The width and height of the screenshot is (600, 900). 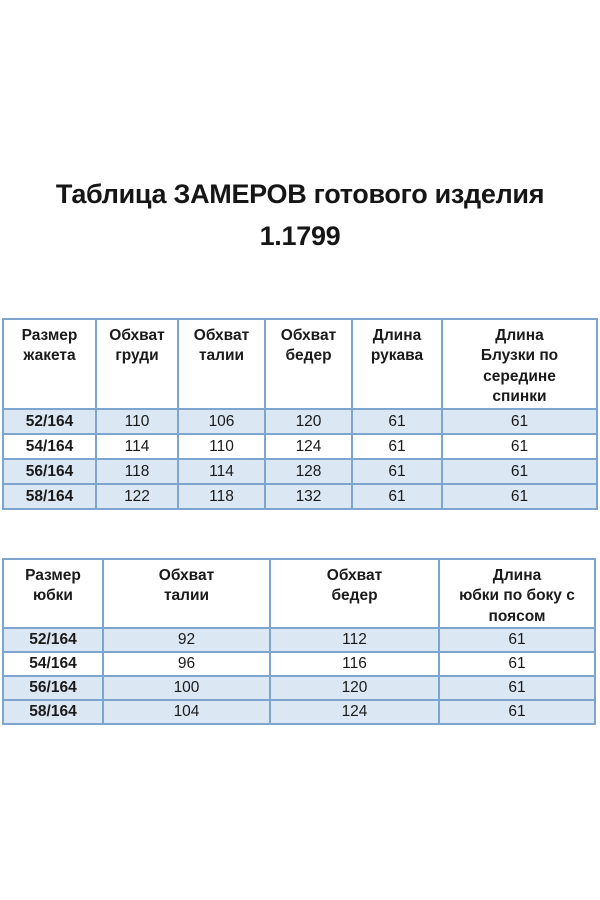 I want to click on table-row: 58/164 122 118 132 61 61, so click(x=300, y=496).